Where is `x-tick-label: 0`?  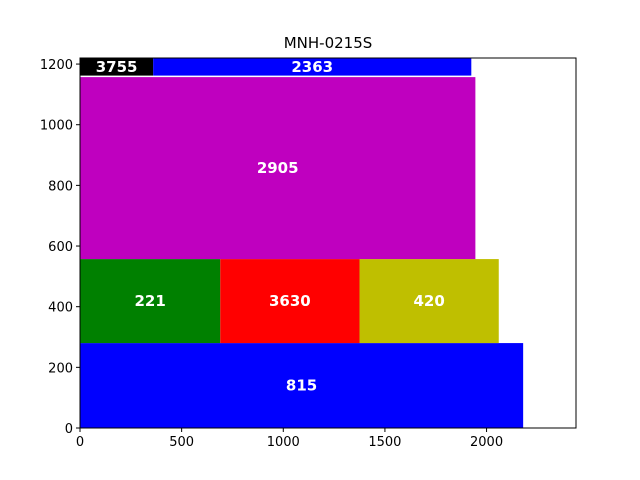 x-tick-label: 0 is located at coordinates (80, 442).